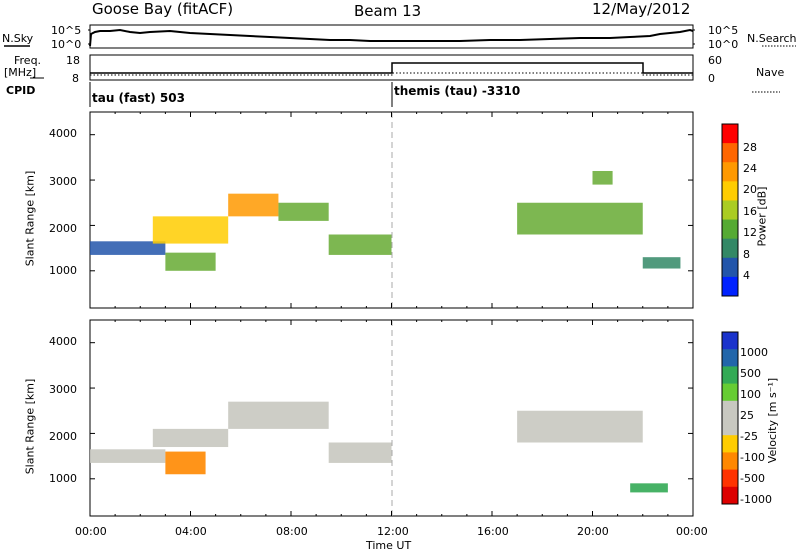 The height and width of the screenshot is (554, 800). I want to click on velocity-ytick-4000: 4000, so click(63, 341).